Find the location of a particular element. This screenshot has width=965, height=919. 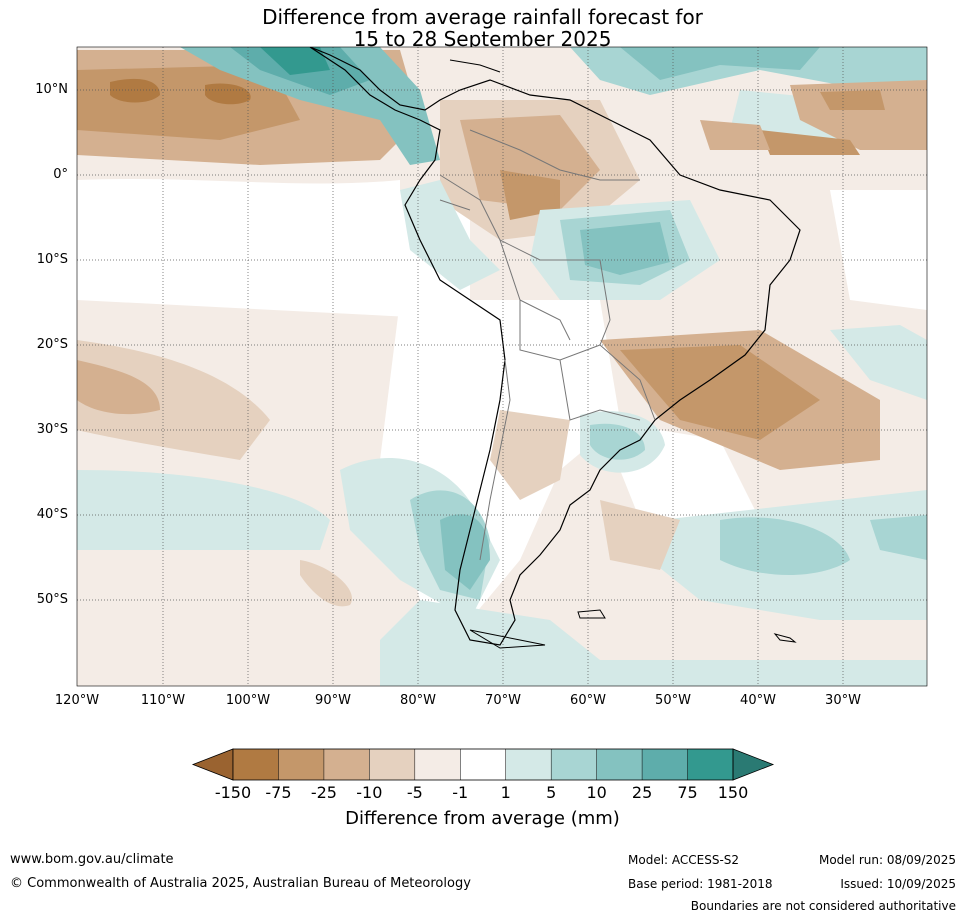

colorbar-arrow-low is located at coordinates (212, 764).